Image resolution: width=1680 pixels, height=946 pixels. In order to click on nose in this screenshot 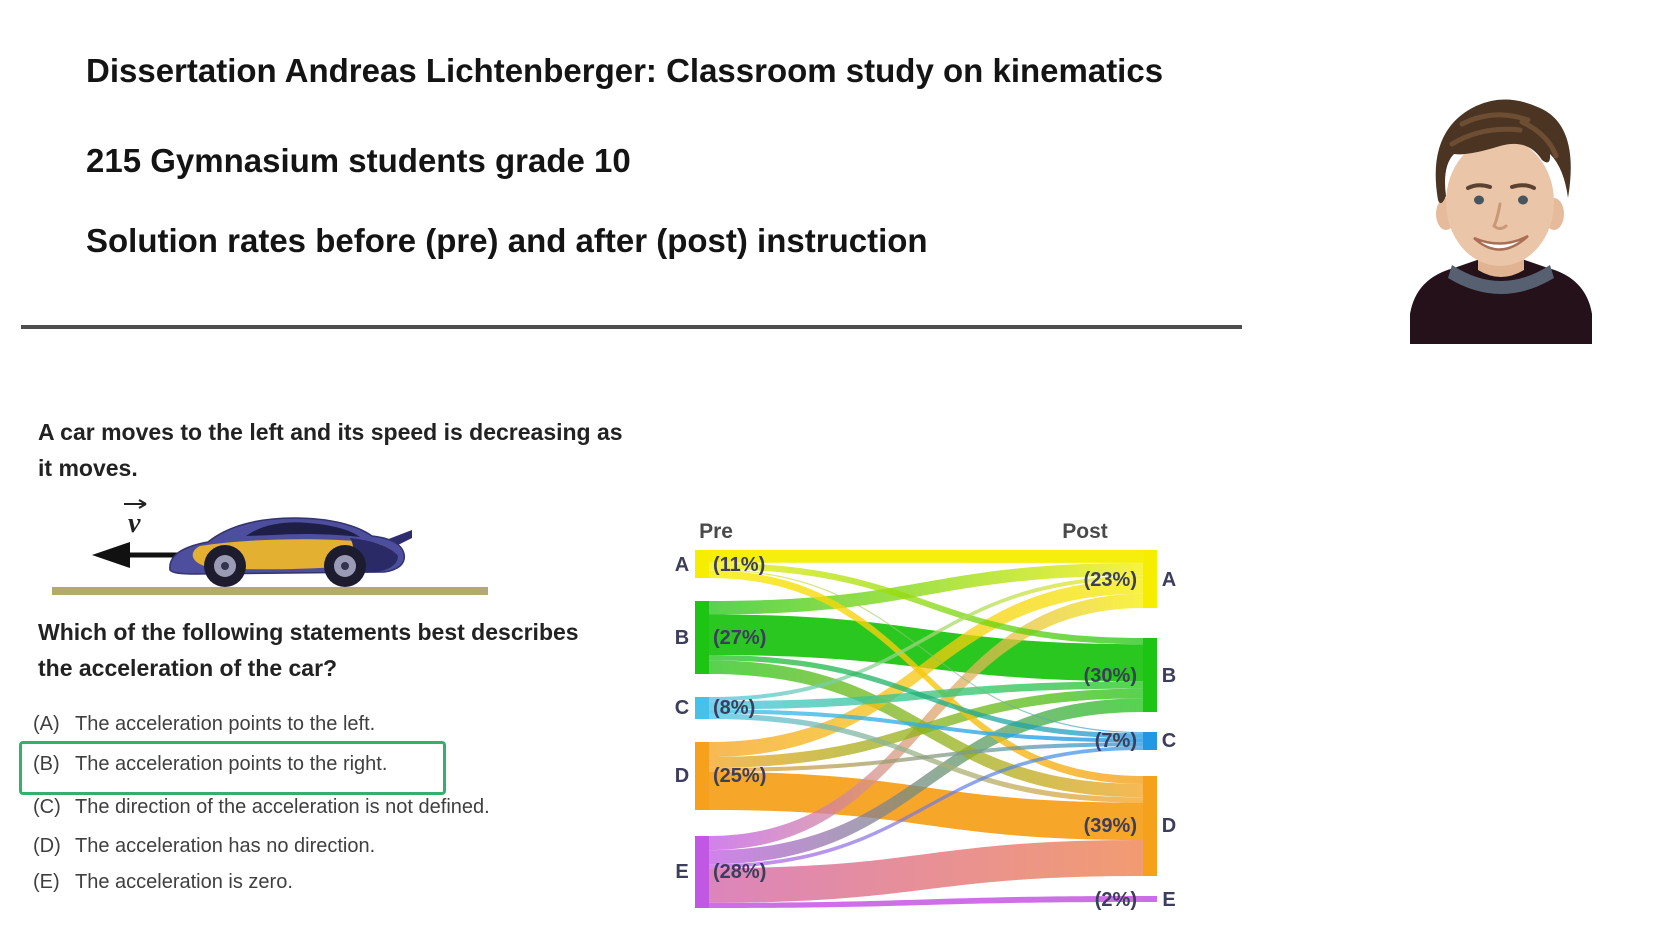, I will do `click(1500, 216)`.